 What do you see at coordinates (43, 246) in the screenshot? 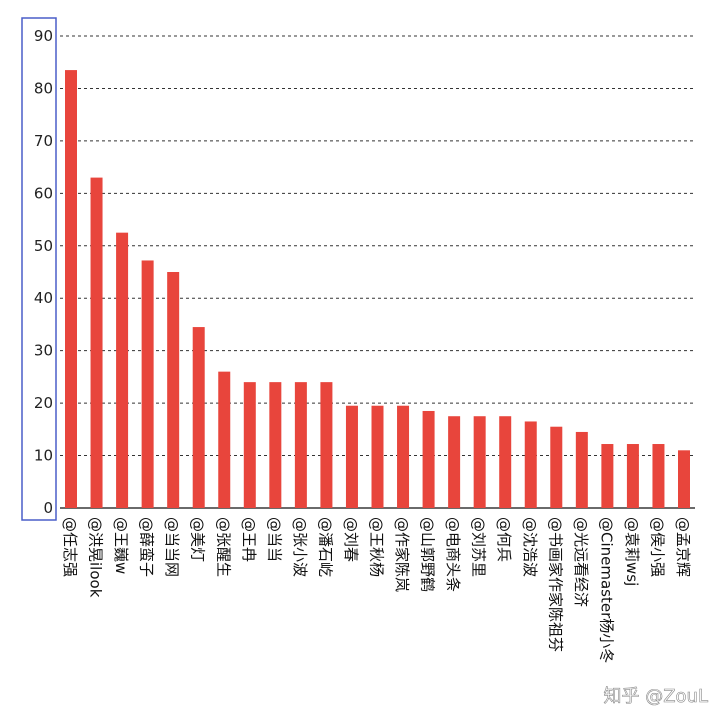
I see `y-tick-label: 50` at bounding box center [43, 246].